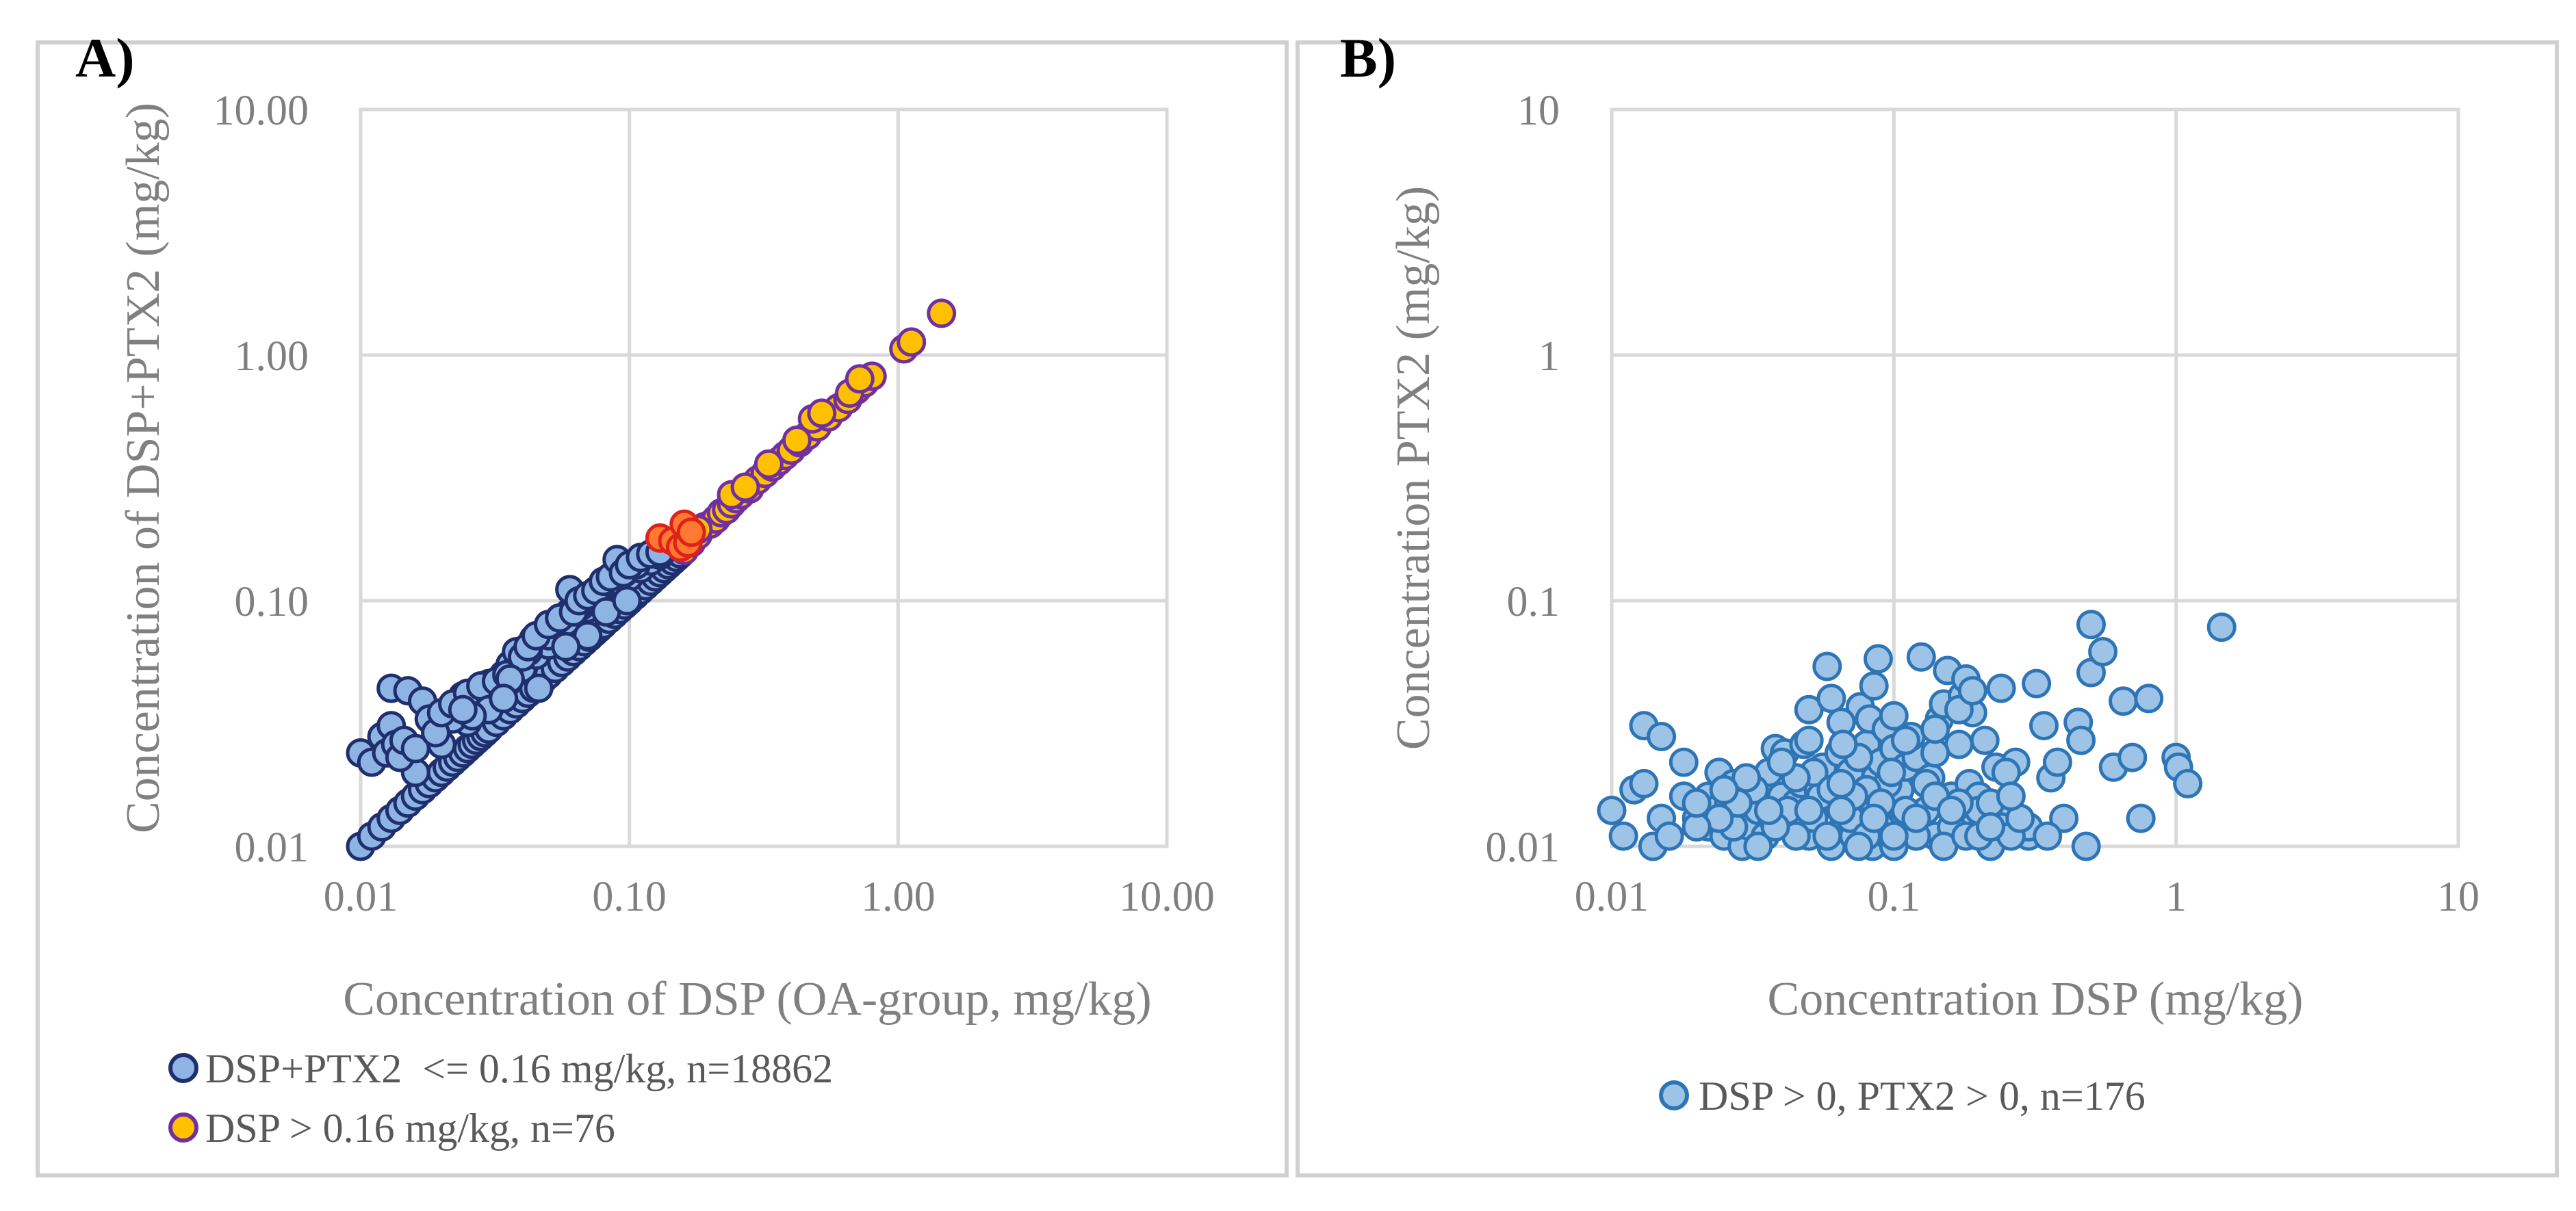 The height and width of the screenshot is (1211, 2576). I want to click on panel-b-x-tick-label: 1, so click(2176, 897).